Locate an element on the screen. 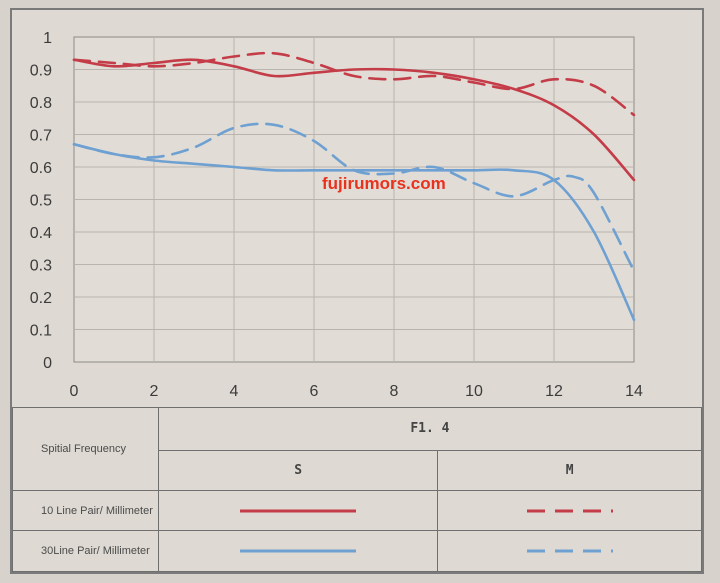  legend-line-30lp-m is located at coordinates (569, 551).